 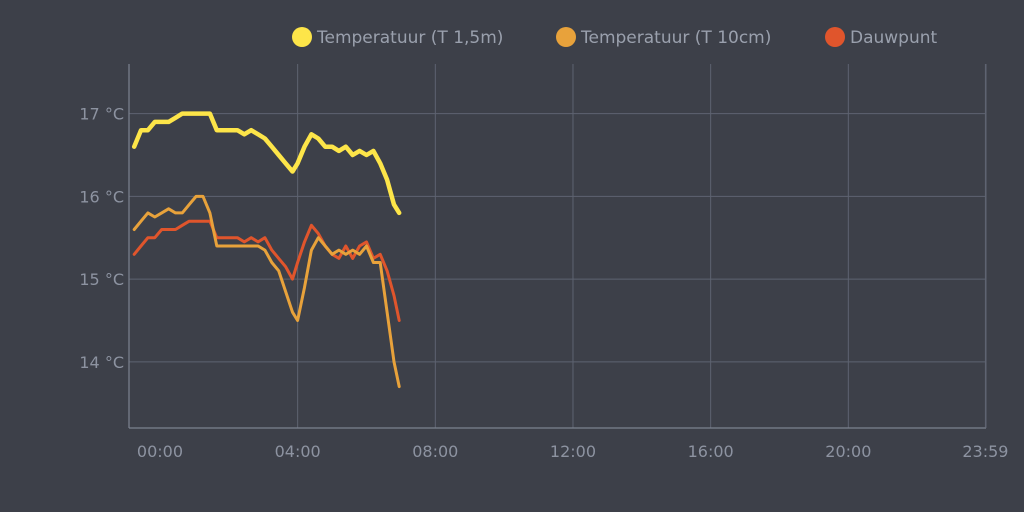 What do you see at coordinates (298, 451) in the screenshot?
I see `x-tick-label: 04:00` at bounding box center [298, 451].